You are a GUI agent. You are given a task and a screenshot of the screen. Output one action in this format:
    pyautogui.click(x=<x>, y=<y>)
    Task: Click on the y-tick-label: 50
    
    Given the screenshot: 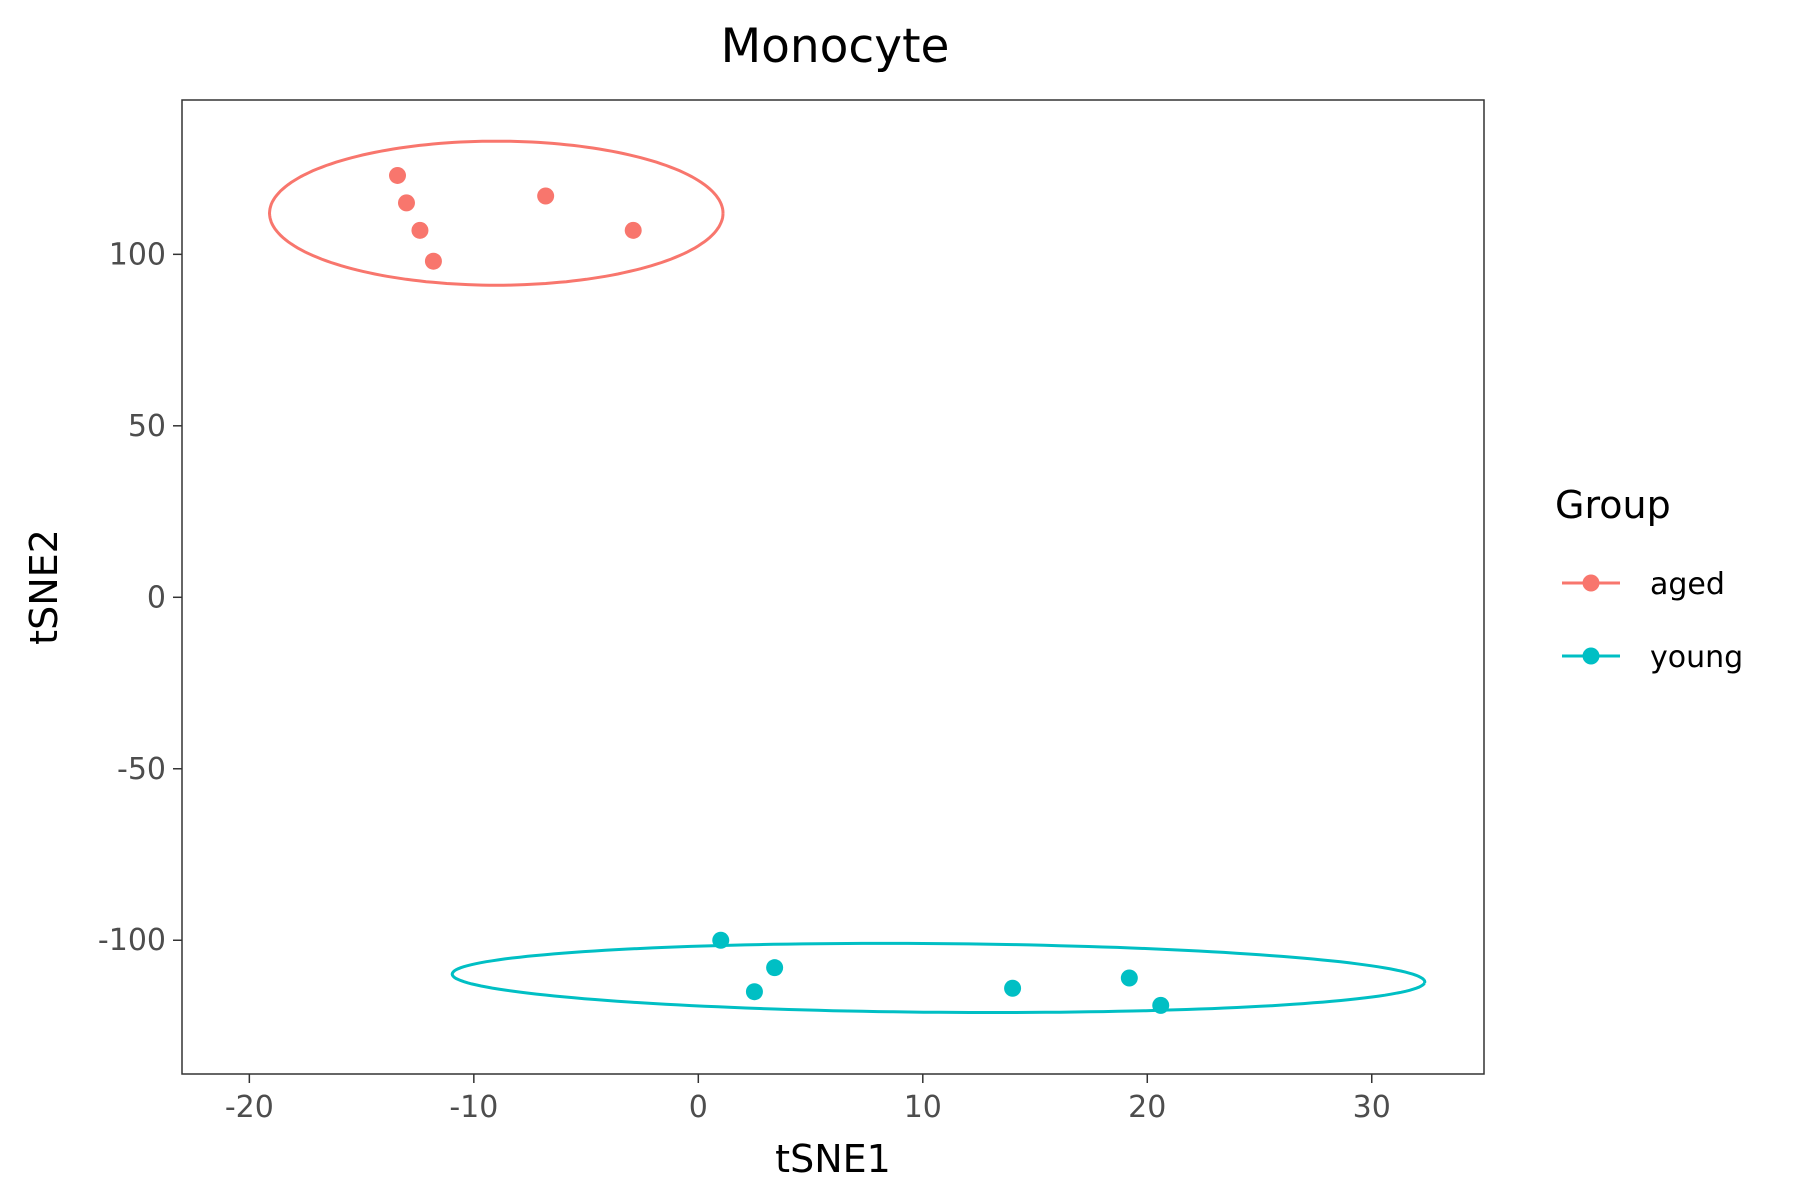 What is the action you would take?
    pyautogui.click(x=147, y=426)
    